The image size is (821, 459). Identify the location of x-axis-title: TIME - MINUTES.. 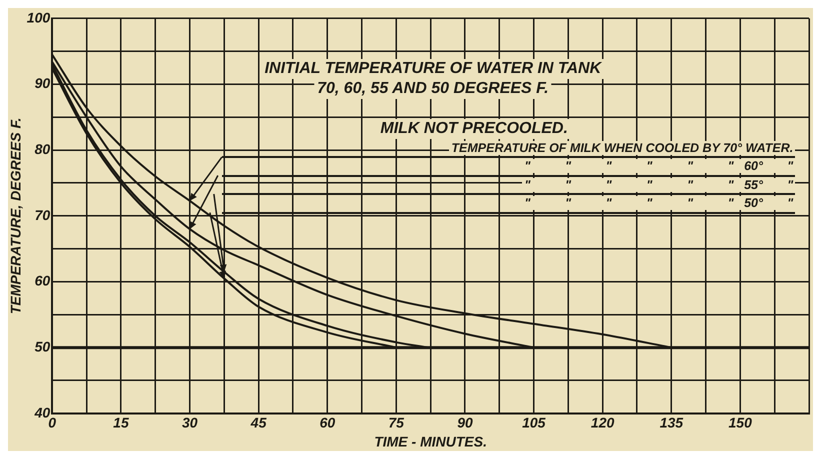
(430, 441).